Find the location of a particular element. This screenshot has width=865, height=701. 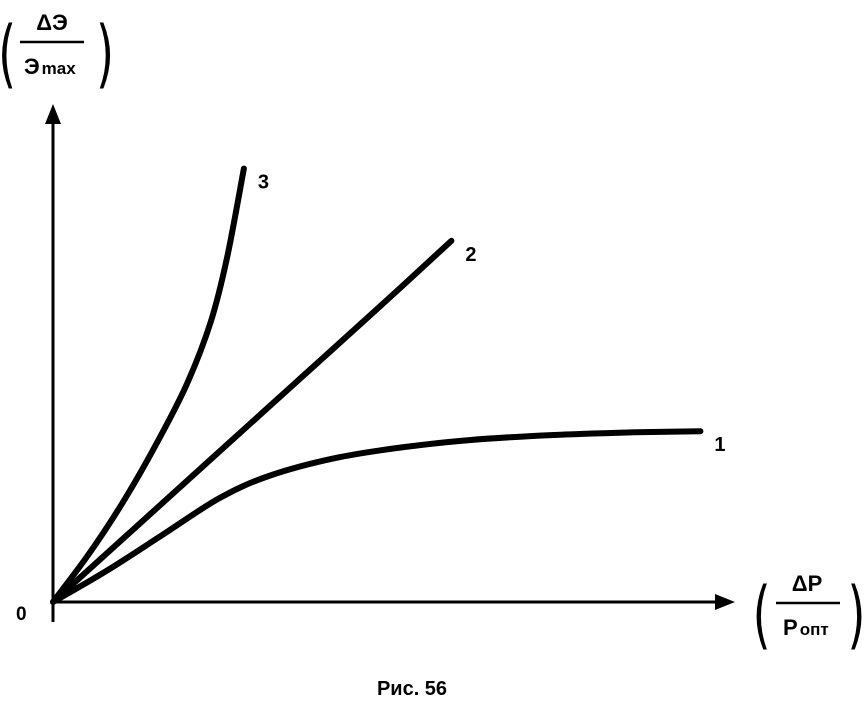

x-label-denominator-sub: опт is located at coordinates (814, 629).